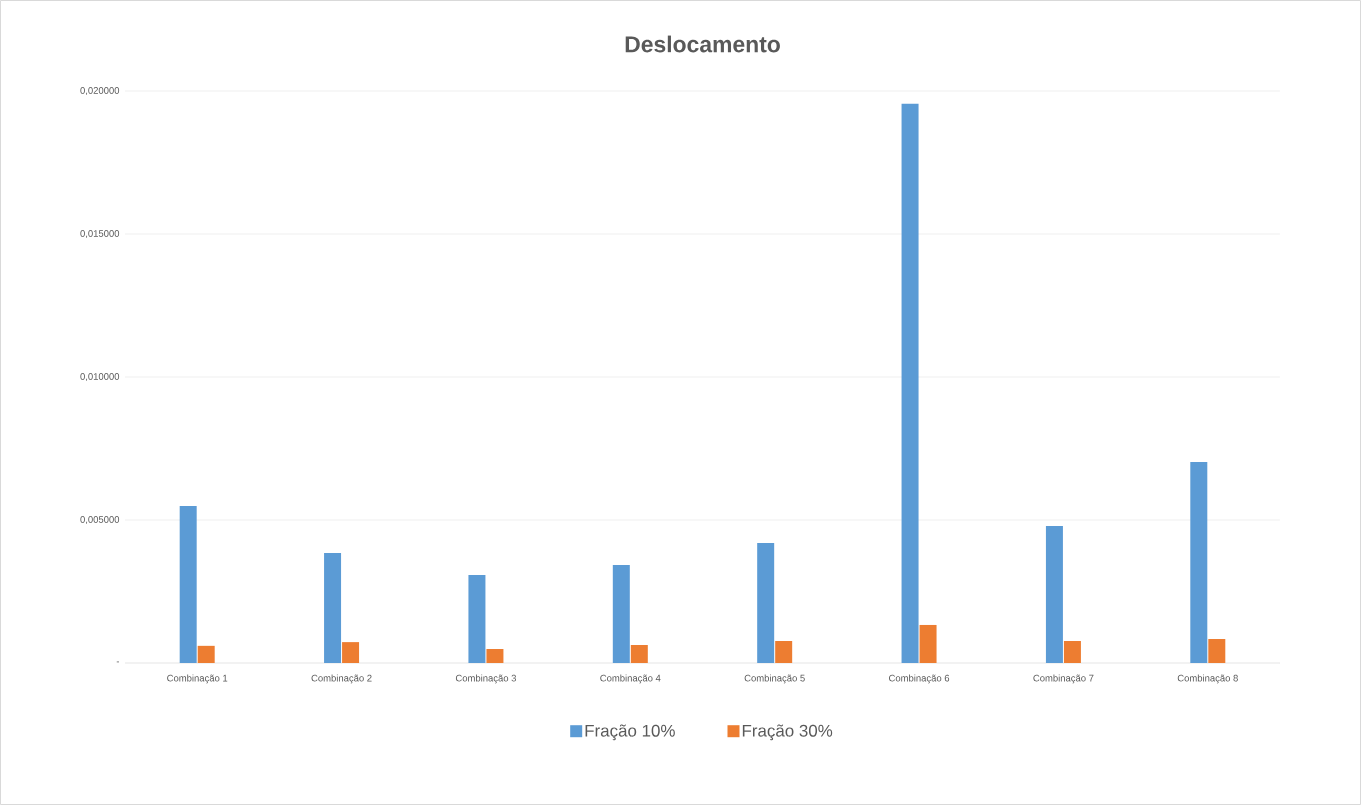  I want to click on x-tick-label: Combinação 2, so click(341, 679).